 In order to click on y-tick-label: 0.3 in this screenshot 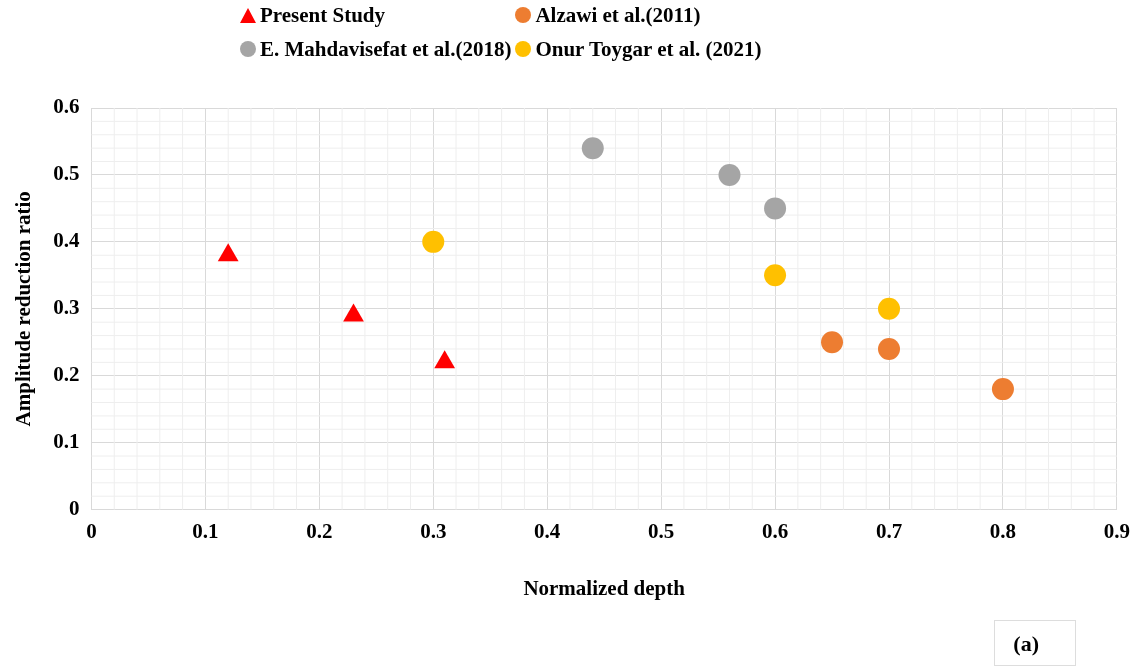, I will do `click(66, 307)`.